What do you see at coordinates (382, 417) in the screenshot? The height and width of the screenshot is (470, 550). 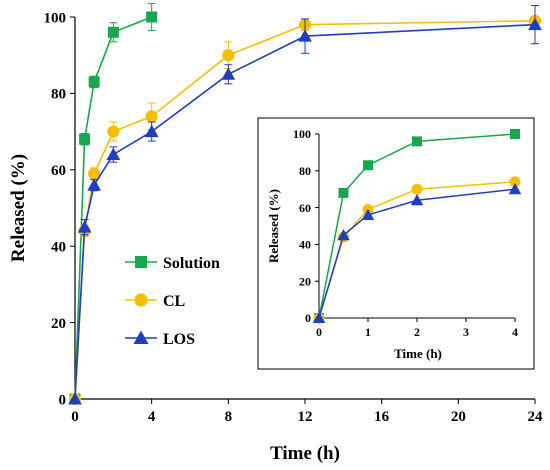 I see `x-tick-label: 16` at bounding box center [382, 417].